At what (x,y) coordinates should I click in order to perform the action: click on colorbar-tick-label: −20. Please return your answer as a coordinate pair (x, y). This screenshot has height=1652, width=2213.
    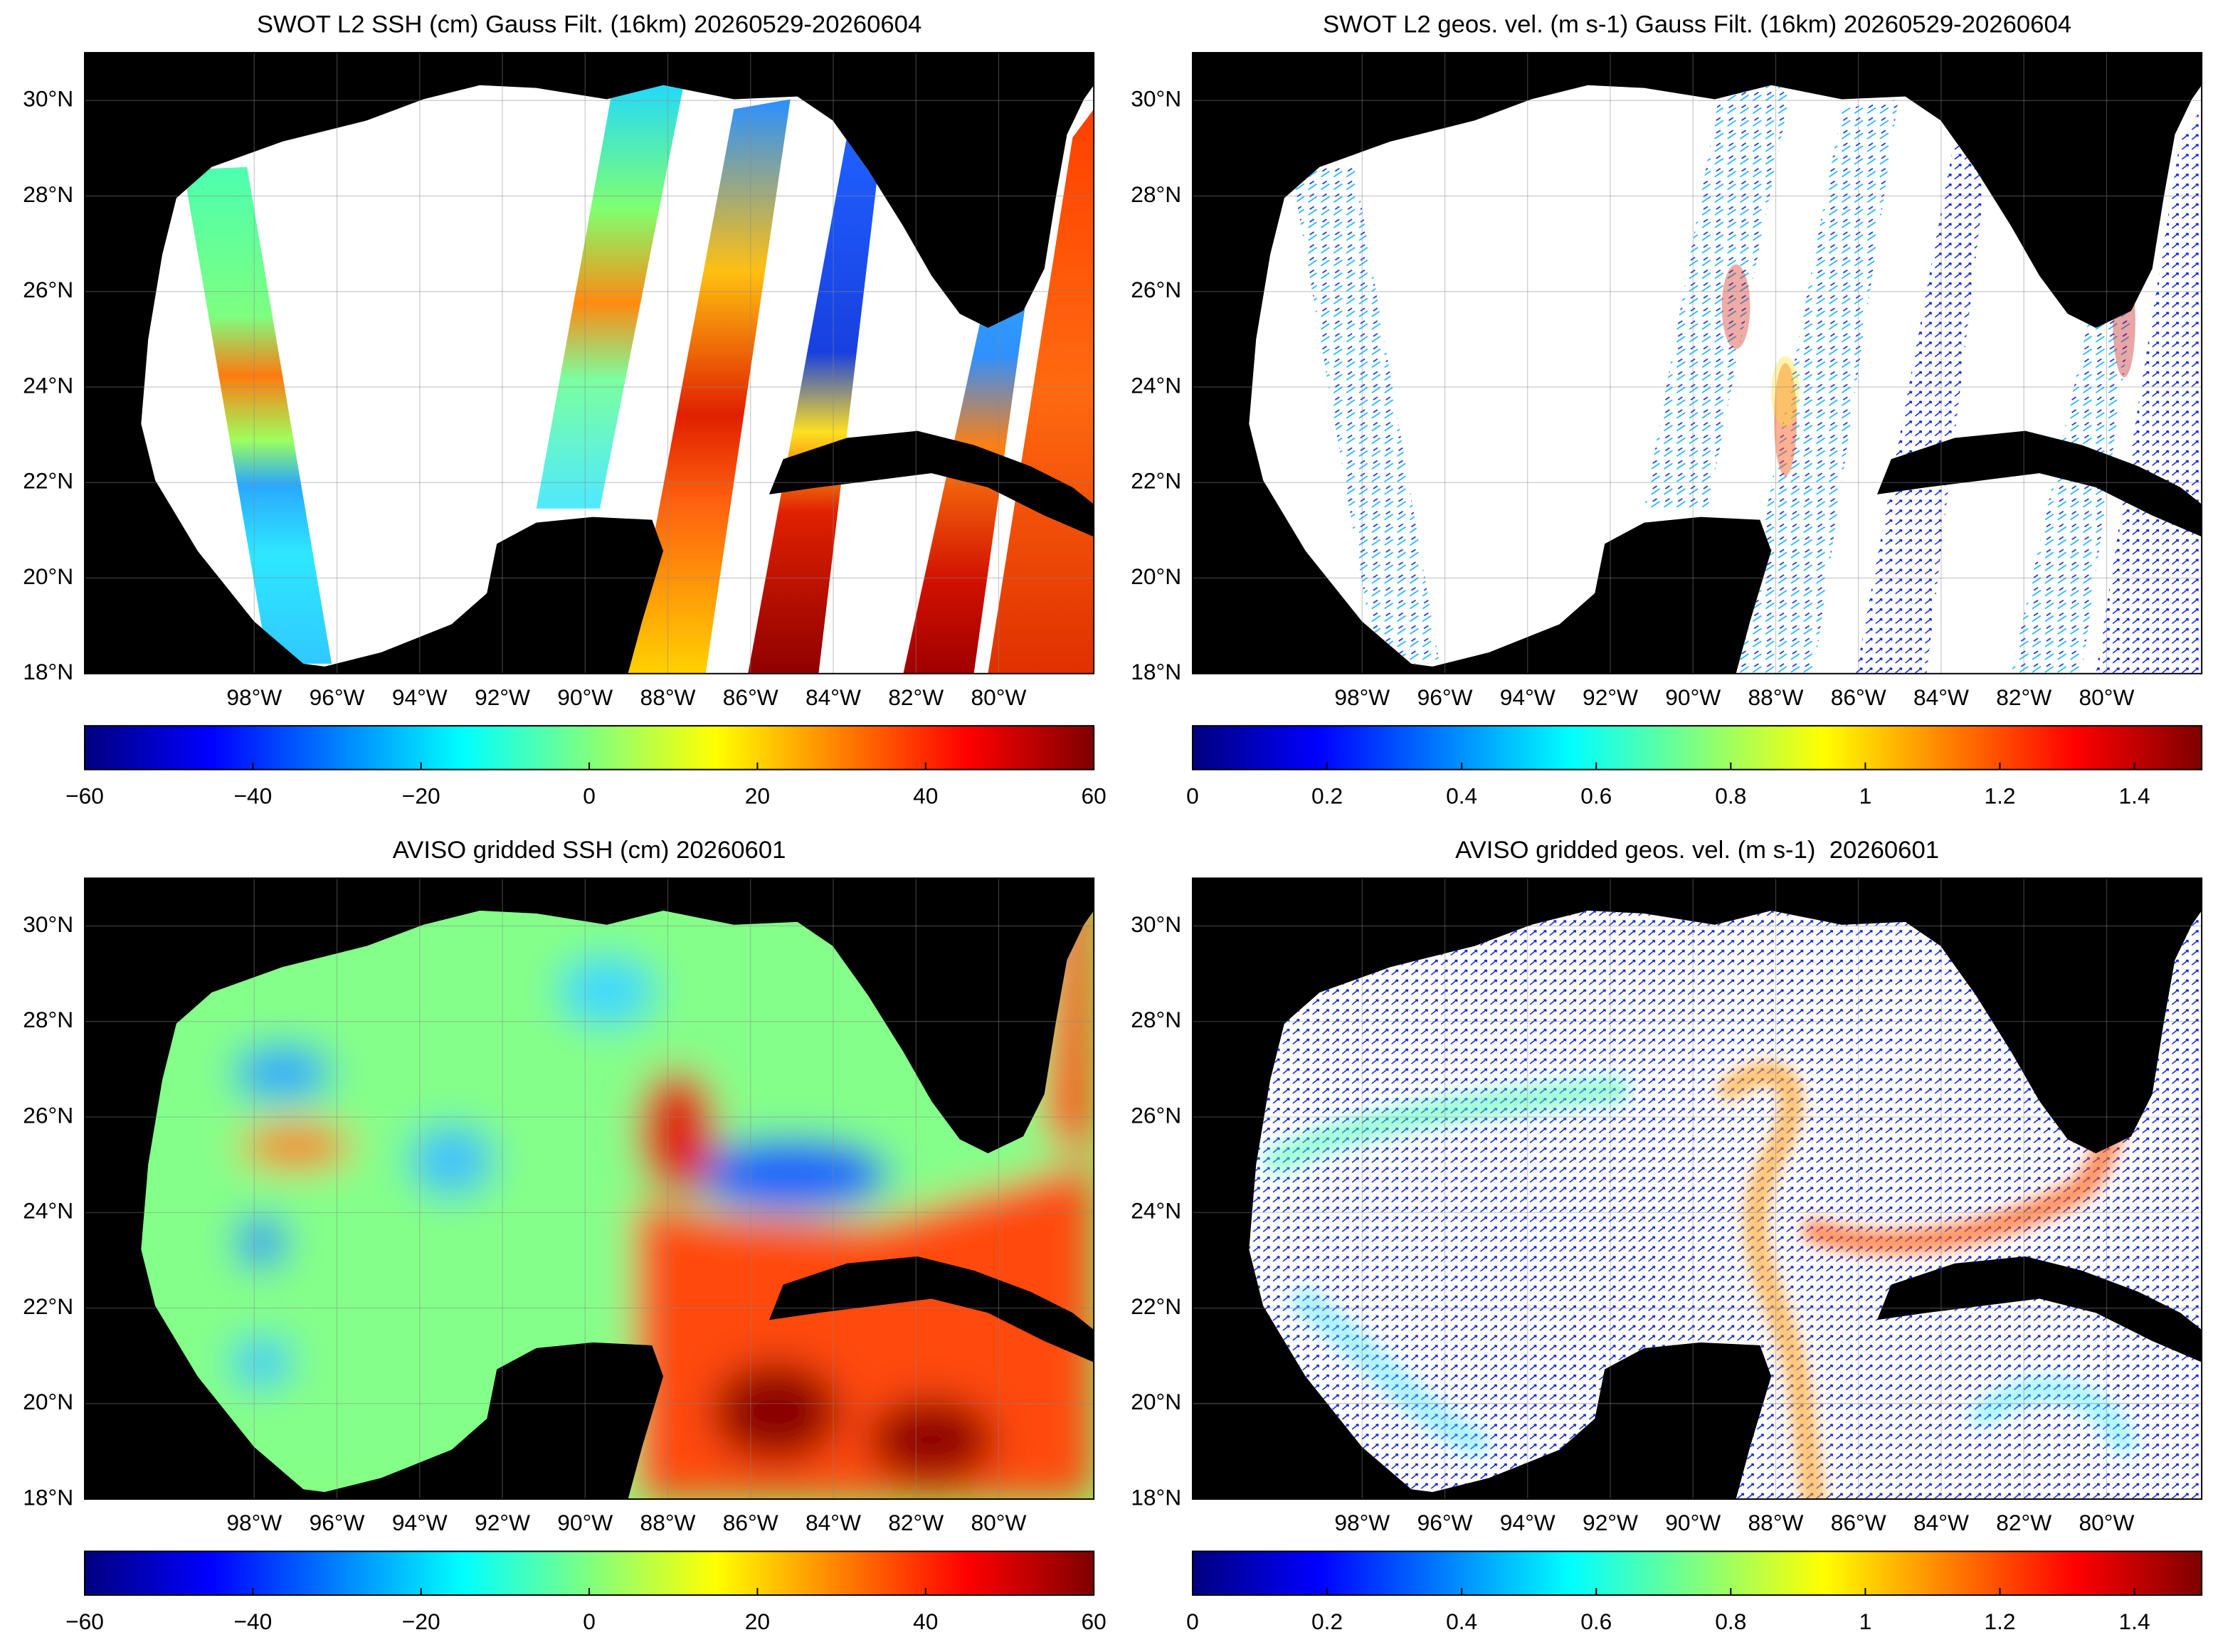
    Looking at the image, I should click on (421, 796).